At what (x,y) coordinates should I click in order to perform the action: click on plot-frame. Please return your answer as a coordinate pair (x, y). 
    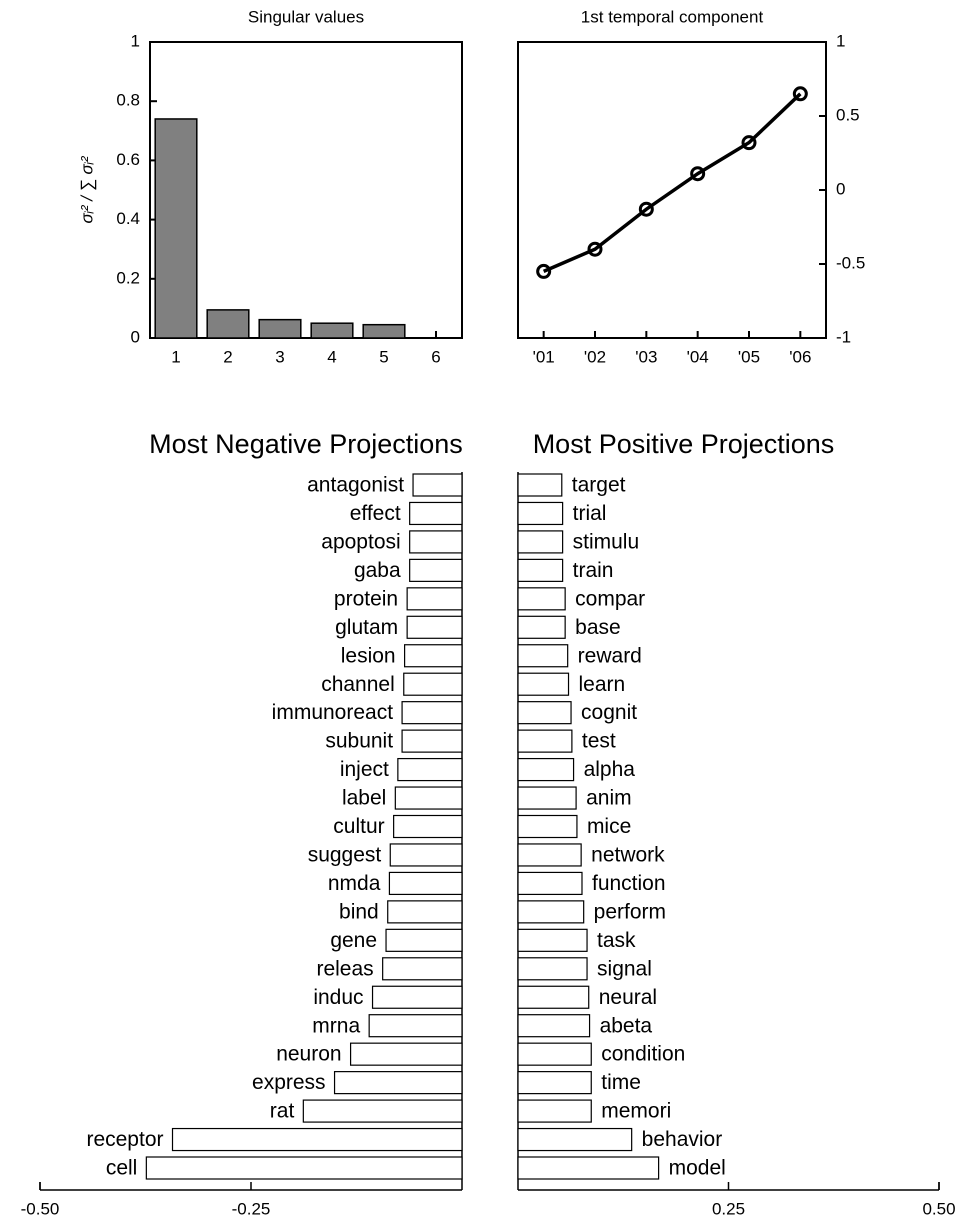
    Looking at the image, I should click on (306, 190).